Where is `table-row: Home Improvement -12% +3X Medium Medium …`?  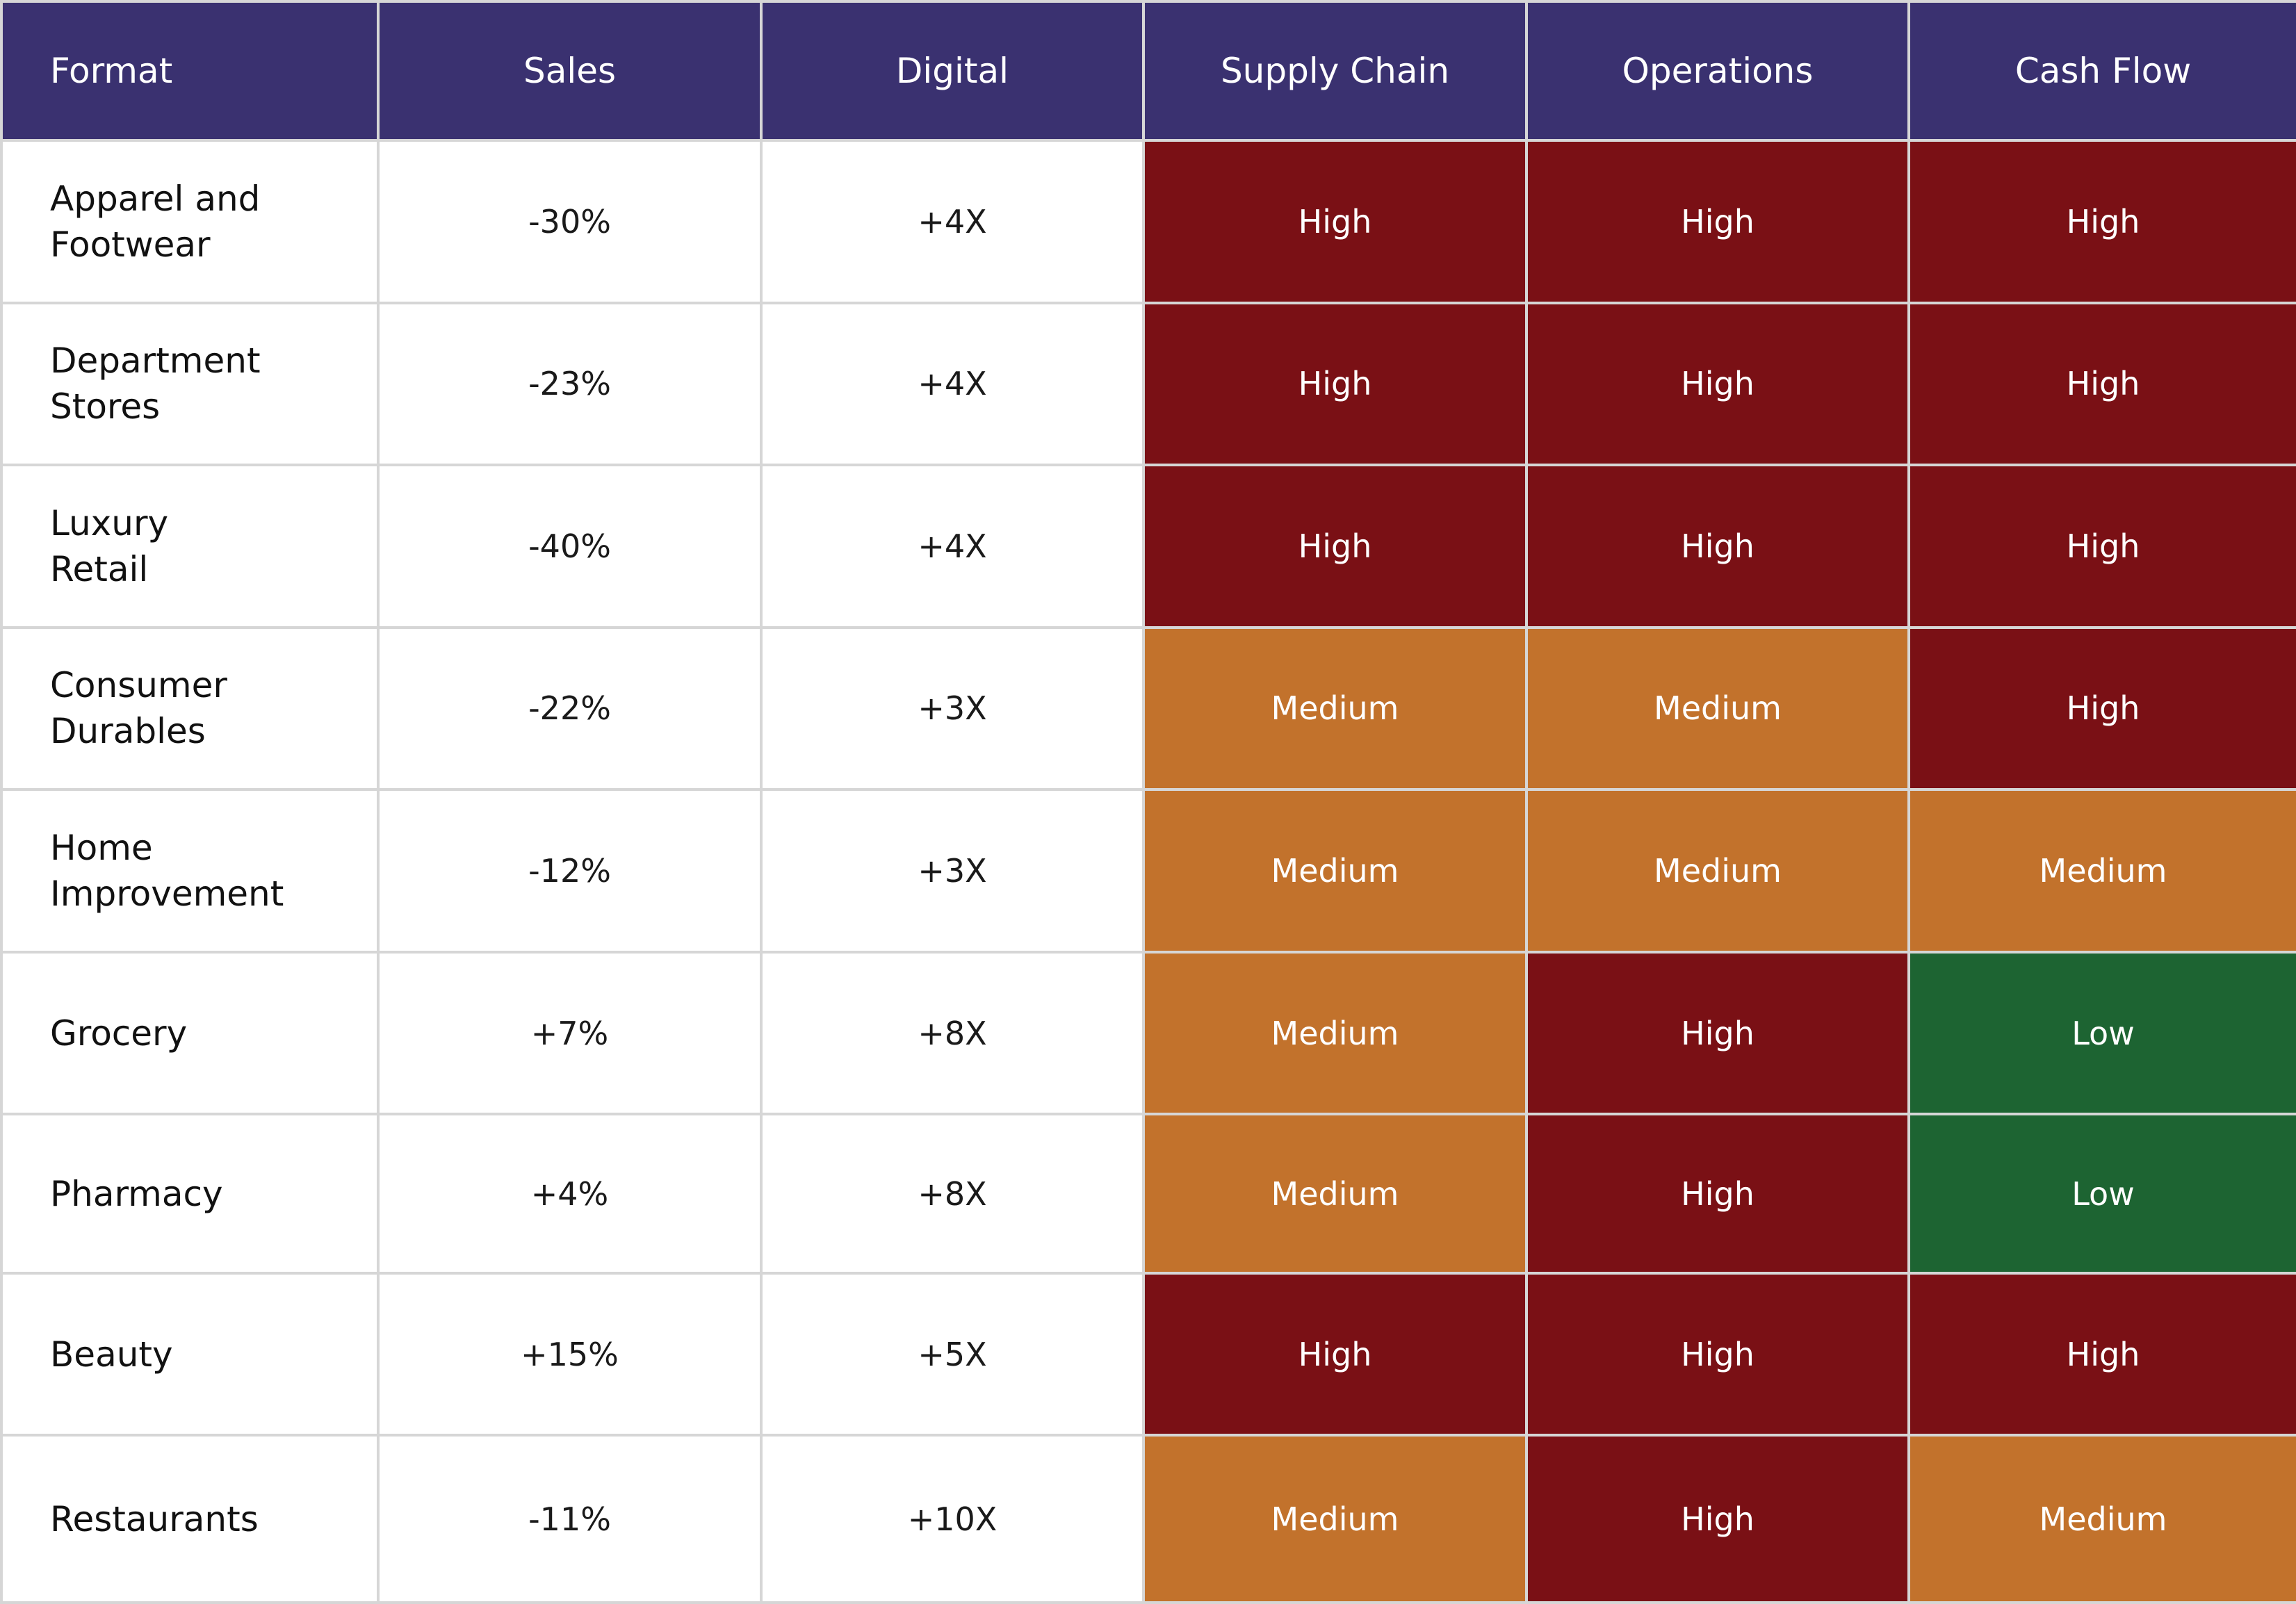 table-row: Home Improvement -12% +3X Medium Medium … is located at coordinates (1148, 871).